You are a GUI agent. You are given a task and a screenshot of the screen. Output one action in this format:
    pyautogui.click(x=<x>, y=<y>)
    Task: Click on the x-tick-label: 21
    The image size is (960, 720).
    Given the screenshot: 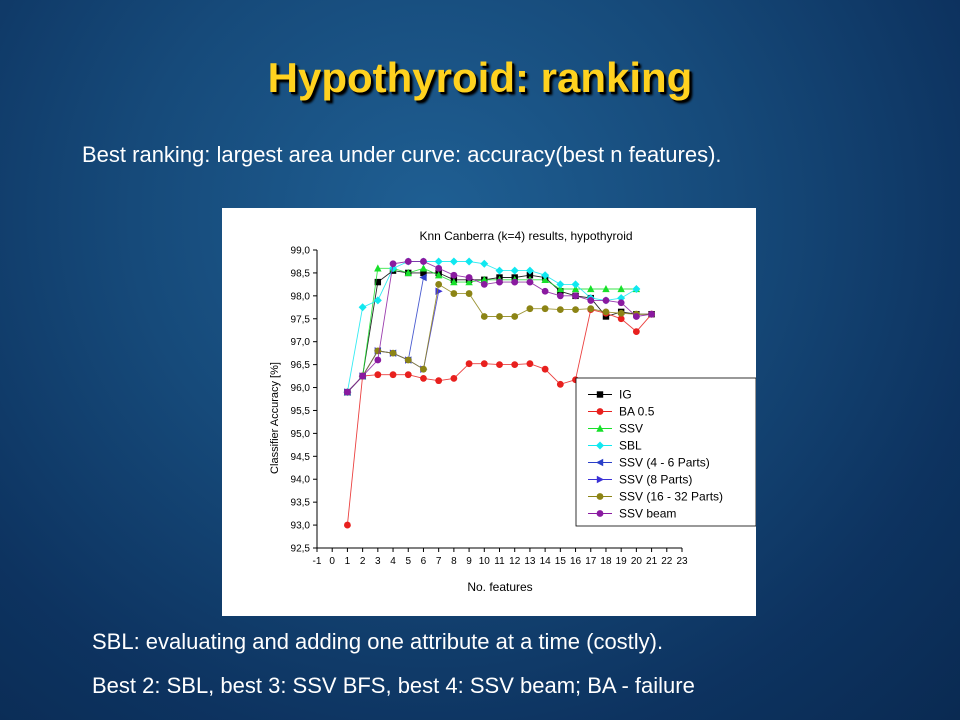 What is the action you would take?
    pyautogui.click(x=652, y=561)
    